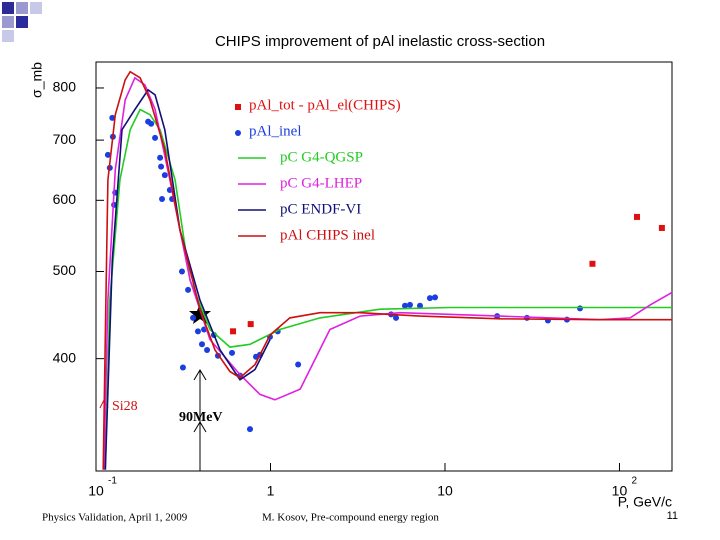 This screenshot has width=720, height=540. Describe the element at coordinates (155, 387) in the screenshot. I see `annotation-shapes` at that location.